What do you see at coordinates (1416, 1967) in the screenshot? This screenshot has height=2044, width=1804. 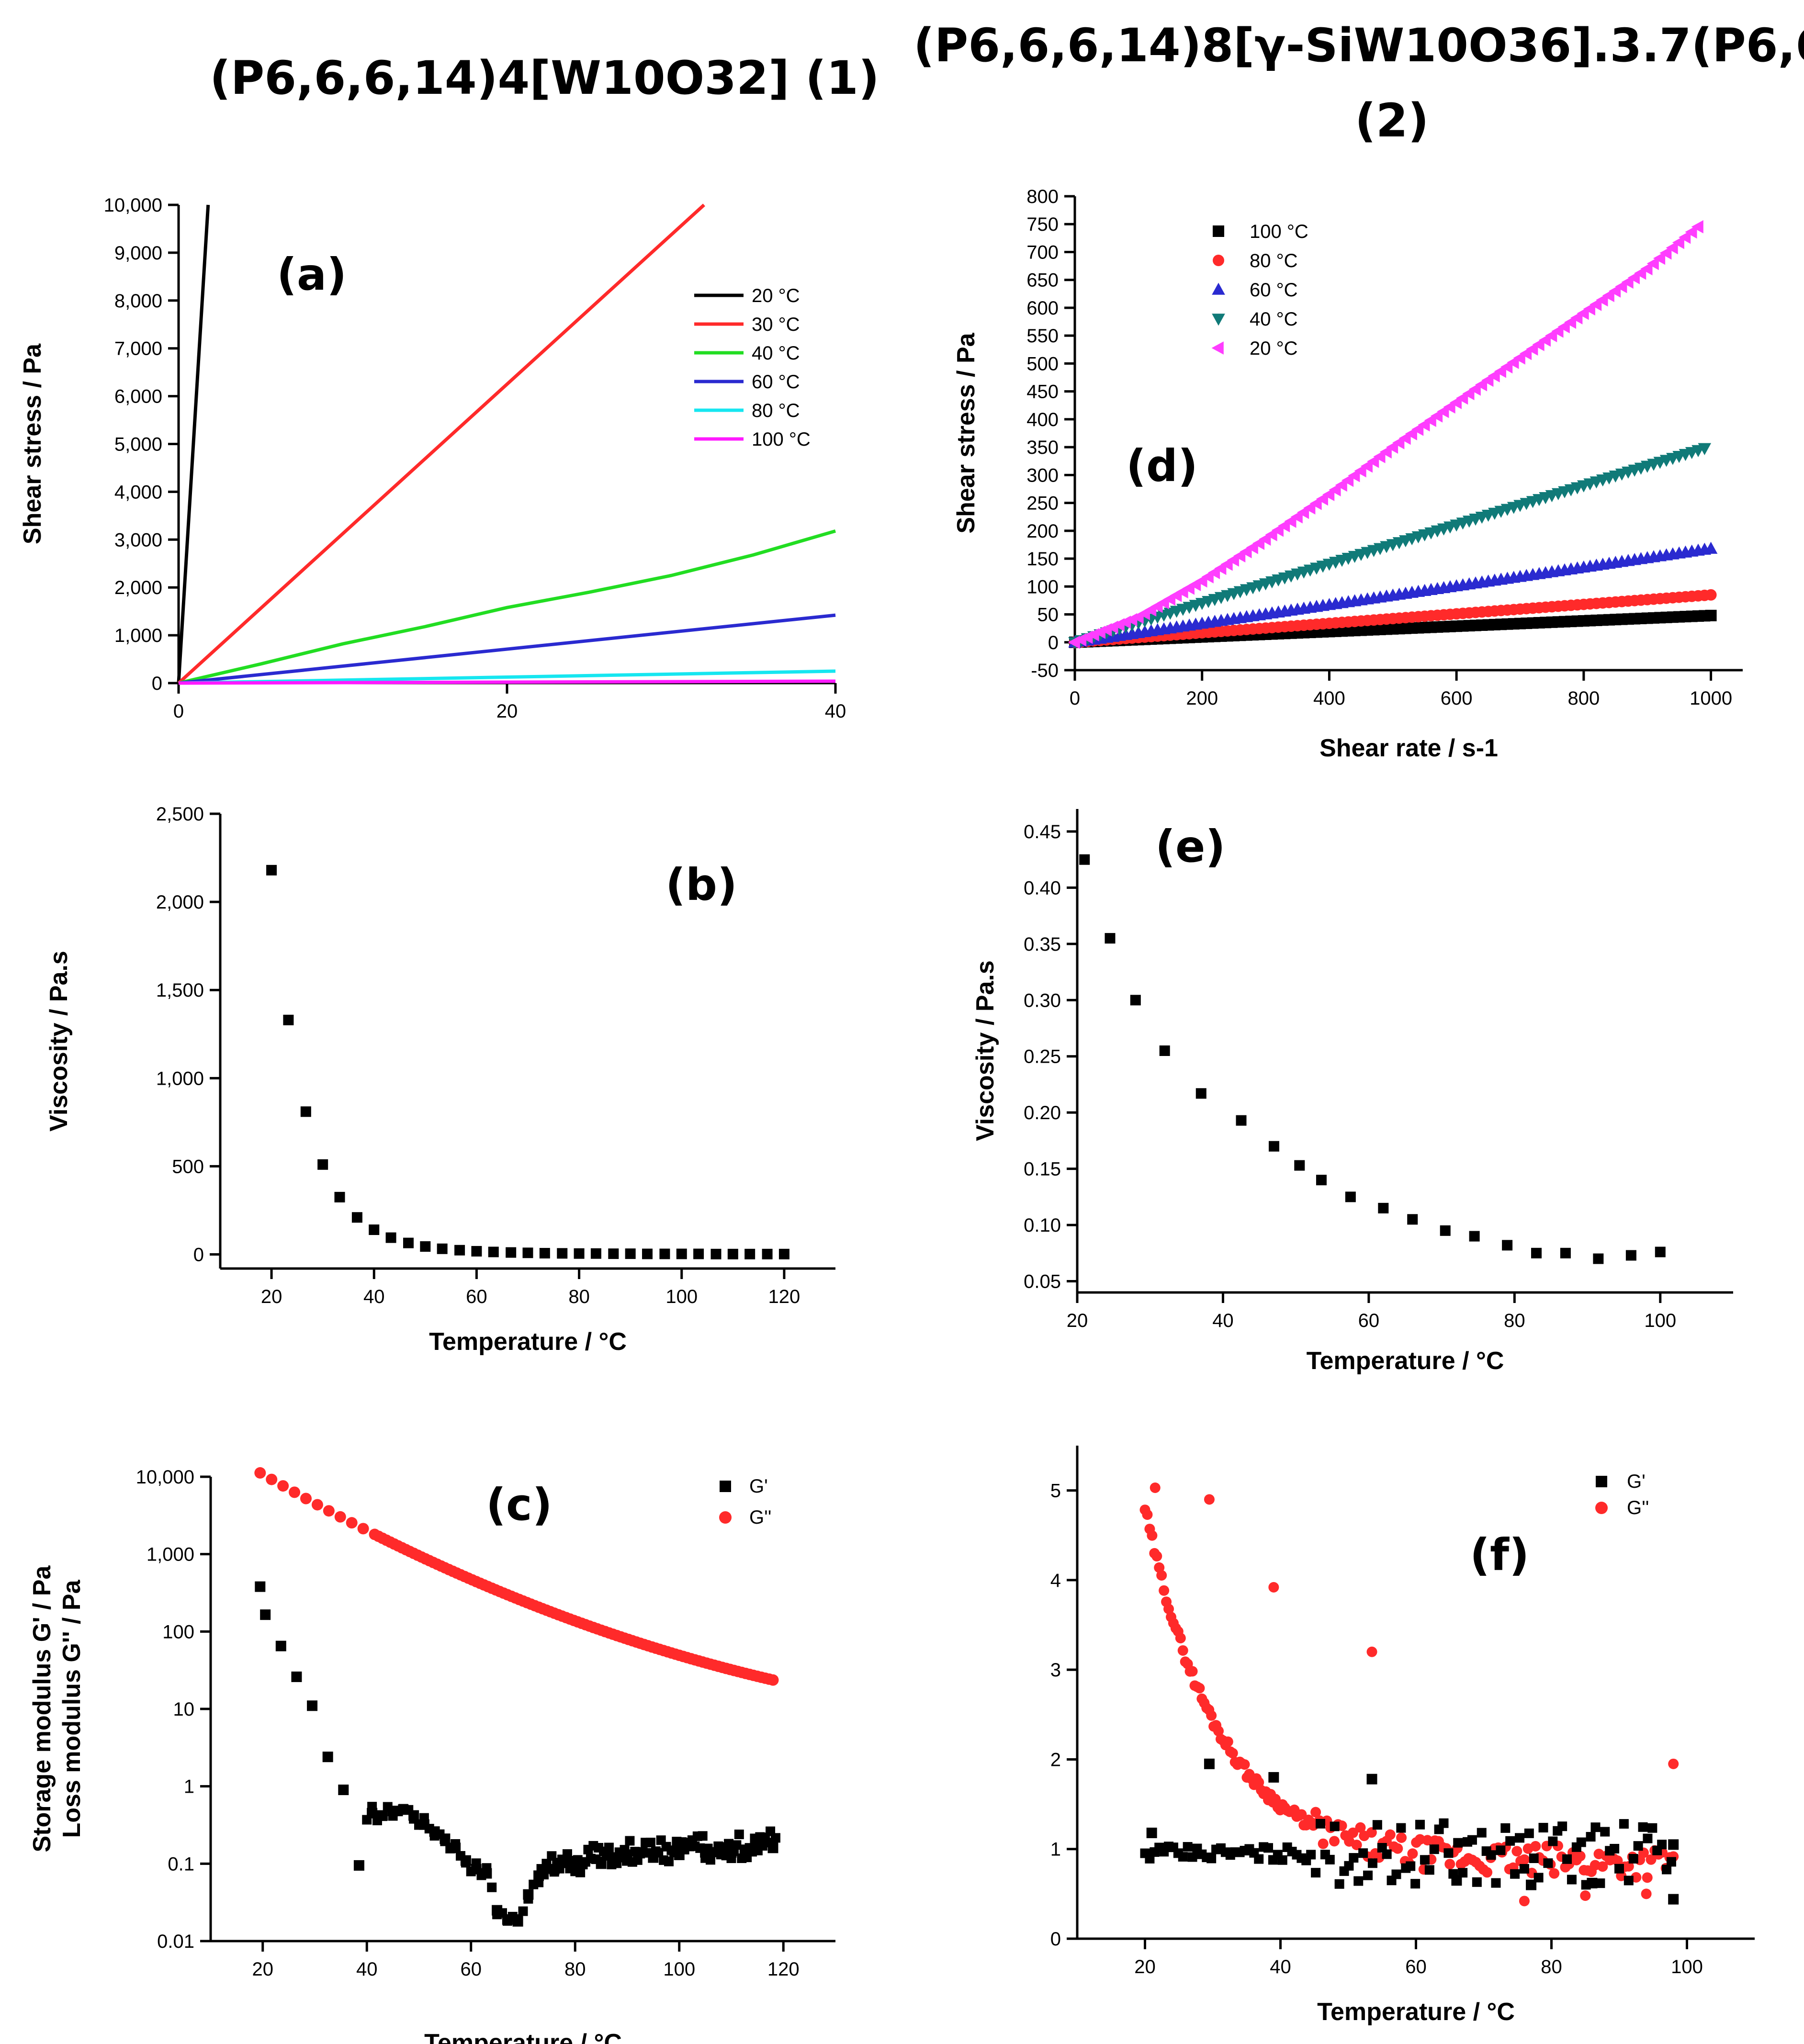 I see `x-tick-label: 60` at bounding box center [1416, 1967].